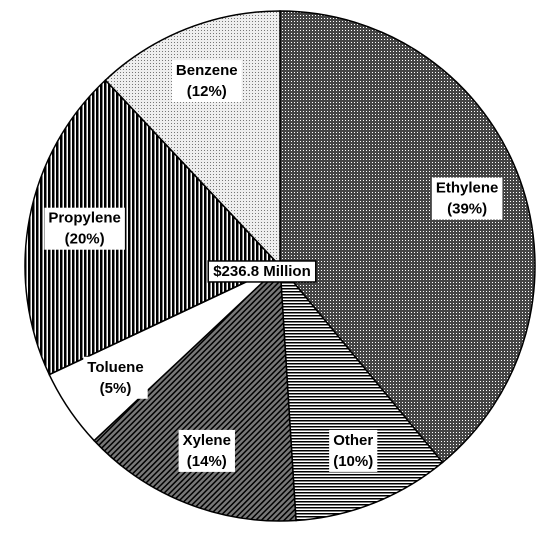 The image size is (536, 536). What do you see at coordinates (207, 91) in the screenshot?
I see `value-label: (12%)` at bounding box center [207, 91].